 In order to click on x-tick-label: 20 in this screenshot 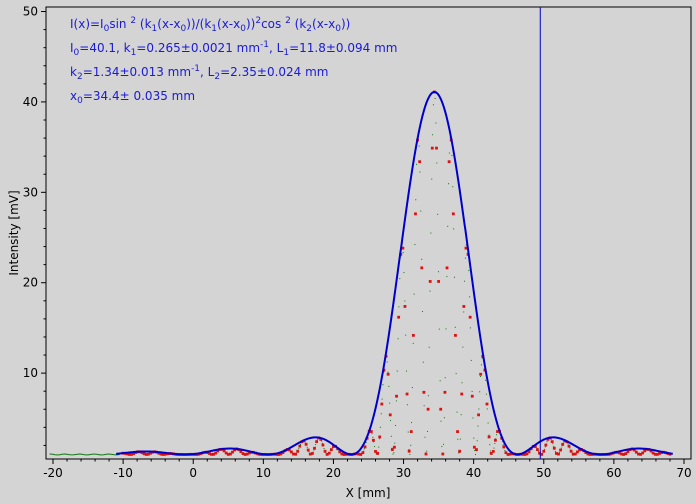, I will do `click(333, 473)`.